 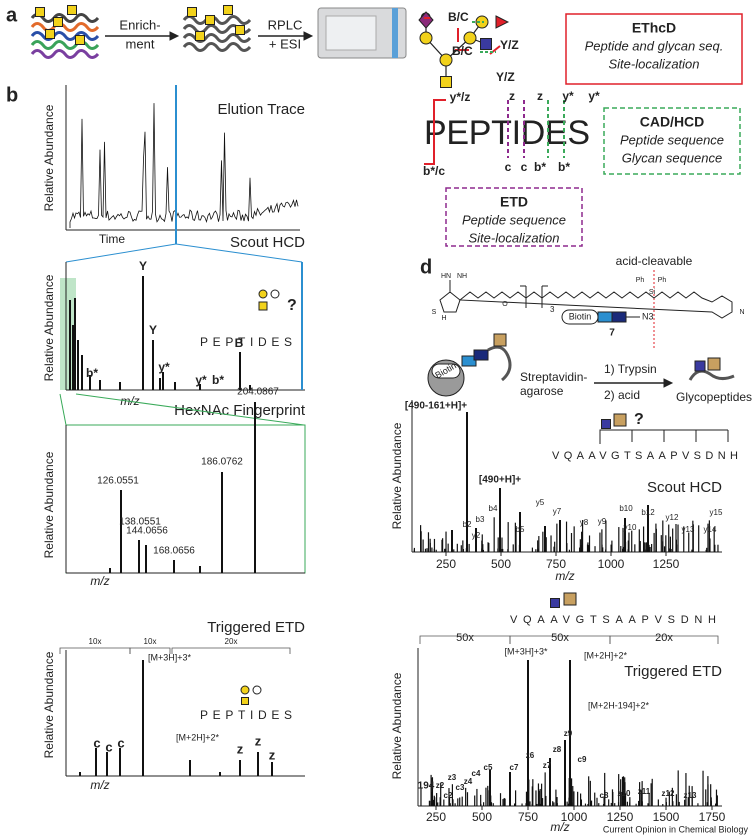 I want to click on axis-label: Time, so click(x=112, y=239).